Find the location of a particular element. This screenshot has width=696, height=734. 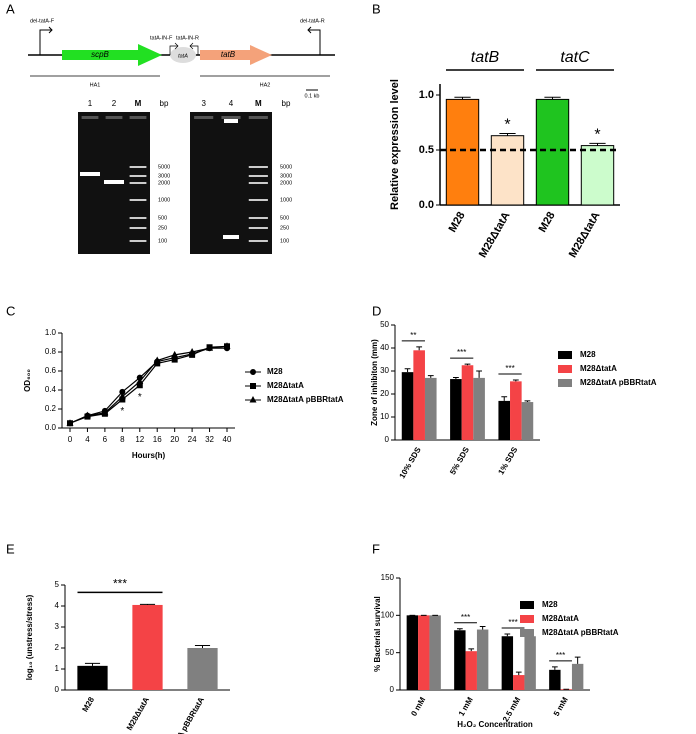

y-tick-label: 3 is located at coordinates (57, 626).